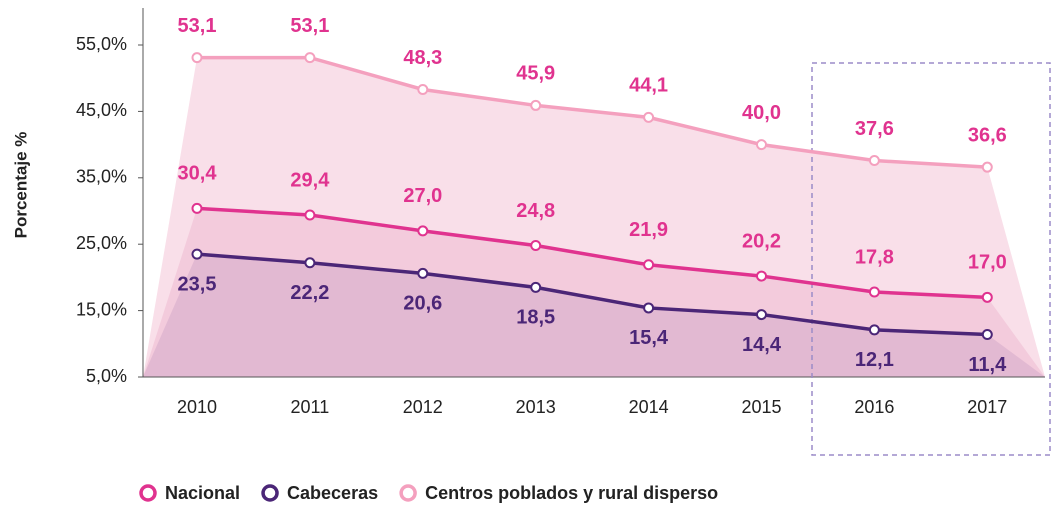 The height and width of the screenshot is (513, 1055). Describe the element at coordinates (332, 493) in the screenshot. I see `legend-label: Cabeceras` at that location.